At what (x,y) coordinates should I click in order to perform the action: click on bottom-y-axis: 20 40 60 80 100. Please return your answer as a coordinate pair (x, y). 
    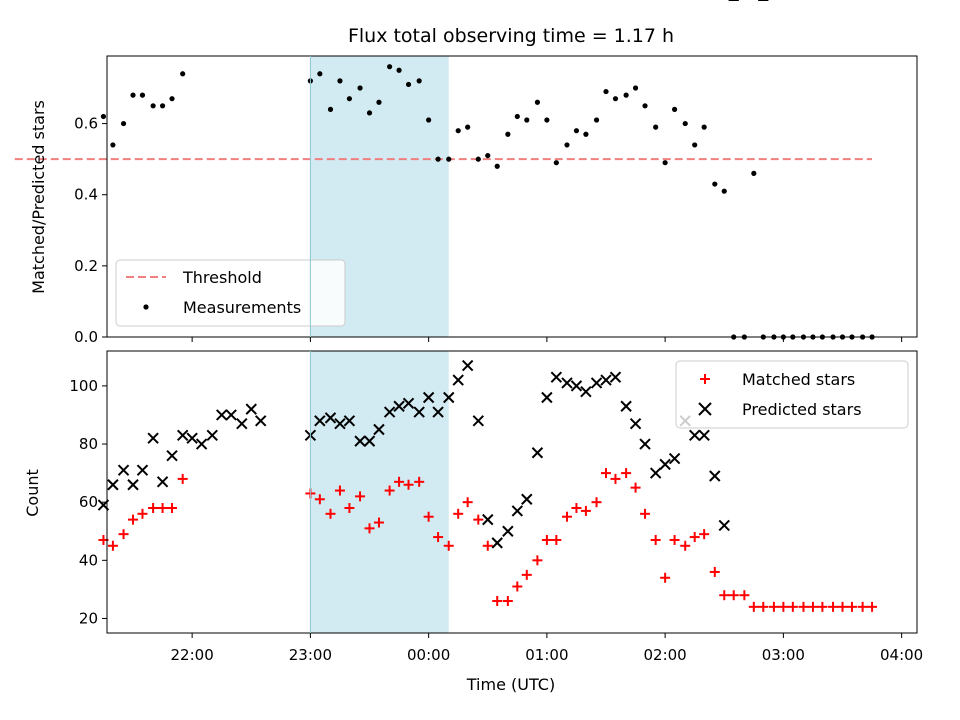
    Looking at the image, I should click on (88, 502).